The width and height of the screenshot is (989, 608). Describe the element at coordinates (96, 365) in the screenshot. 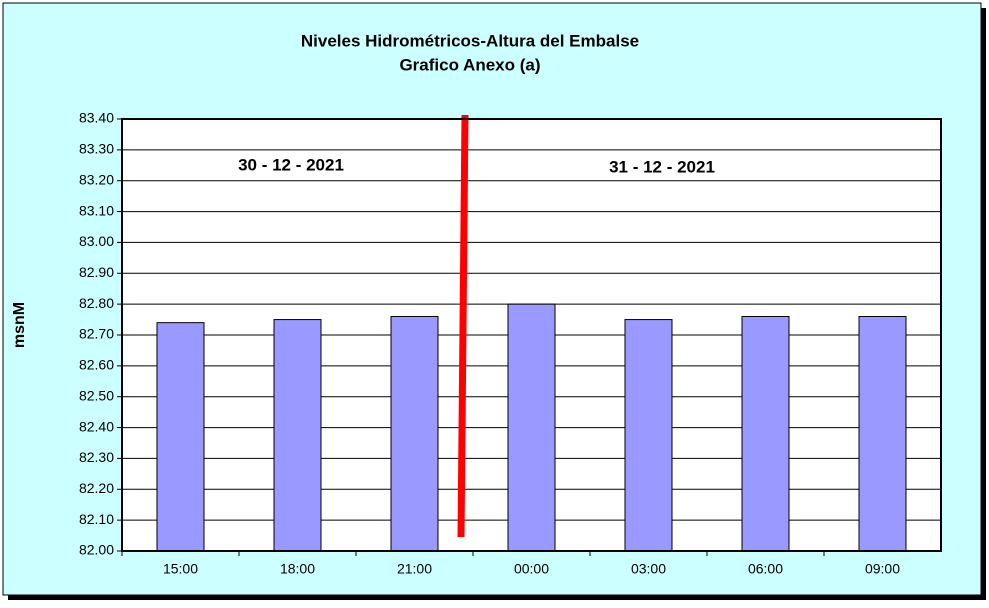

I see `y-tick-label: 82.60` at that location.